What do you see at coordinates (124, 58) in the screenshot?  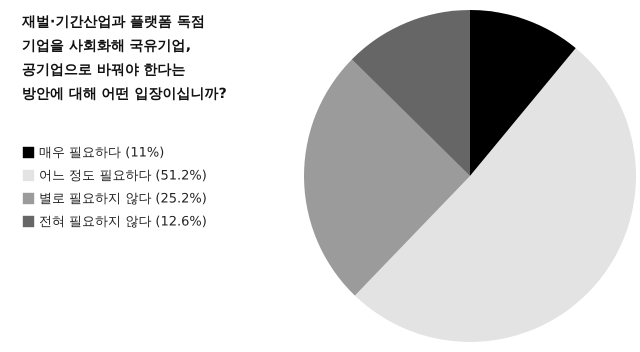 I see `text: 재벌·기간산업과 플랫폼 독점 기업을 사회화해 국유기업, 공기업으로 바꿔야 한다는 방안에 대해 어떤 입장이십니까?` at bounding box center [124, 58].